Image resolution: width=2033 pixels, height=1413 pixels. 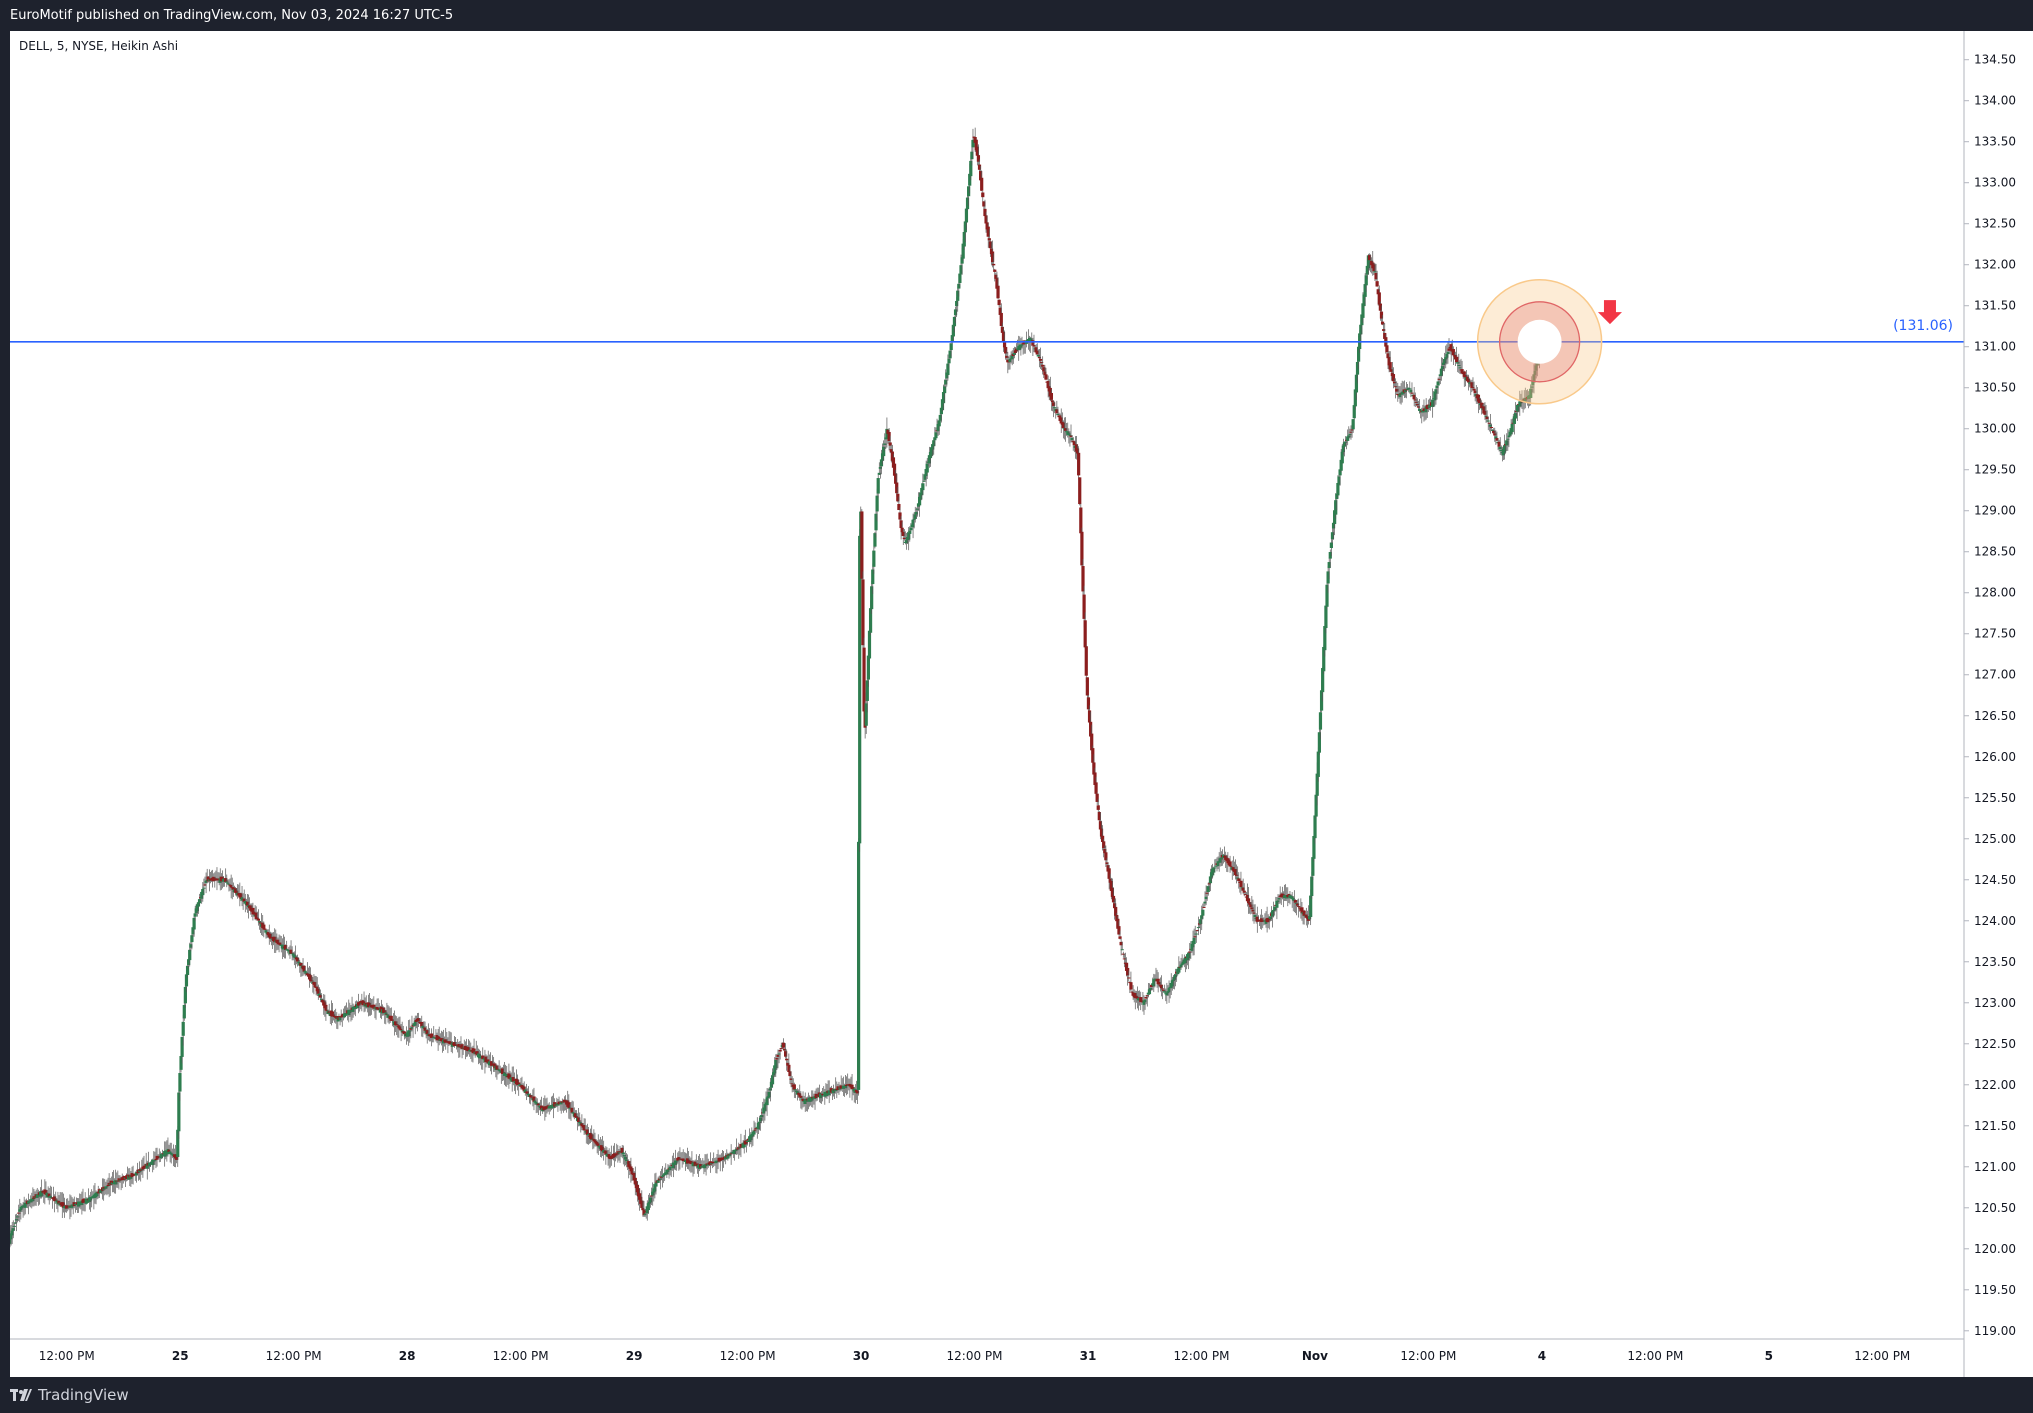 I want to click on price-tick-label: 124.00, so click(x=1995, y=921).